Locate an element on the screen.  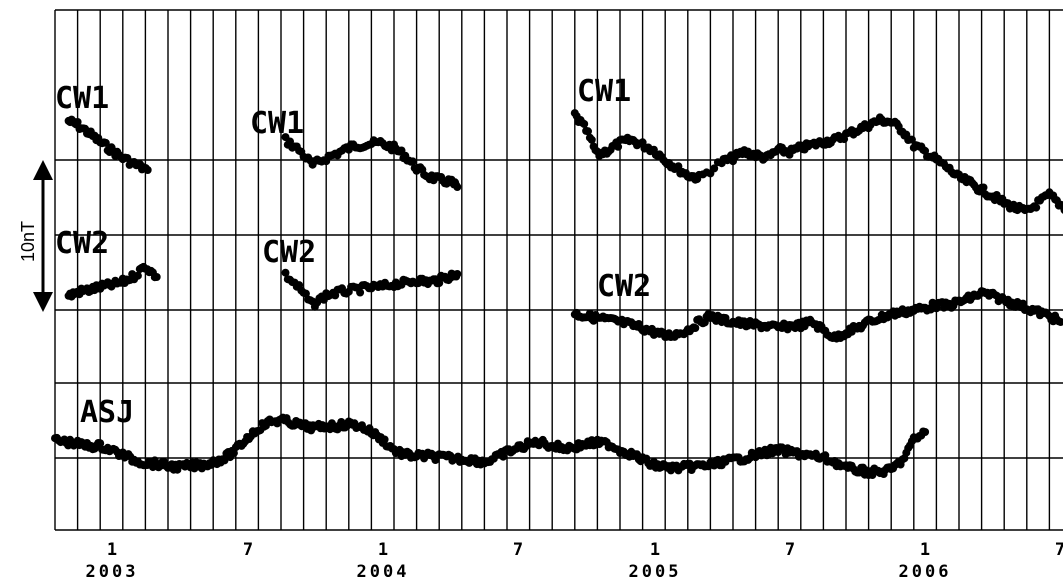
scale-bar: 10nT is located at coordinates (35, 236).